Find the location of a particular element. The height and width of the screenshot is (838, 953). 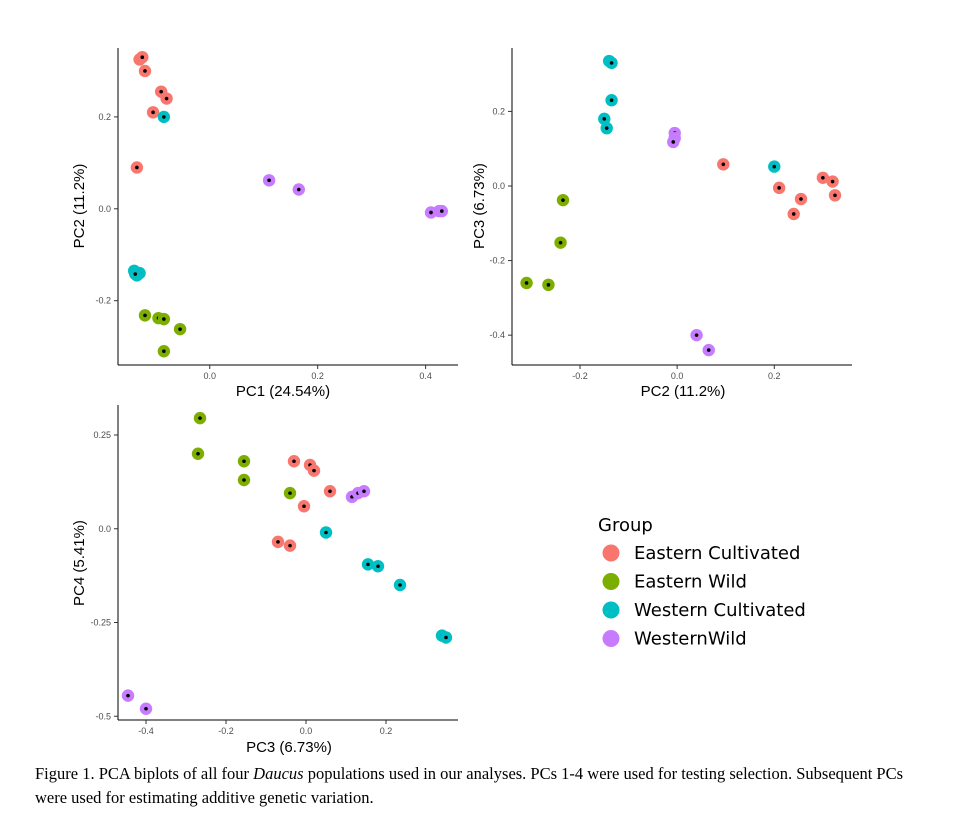

x-tick-label: 0.4 is located at coordinates (425, 376).